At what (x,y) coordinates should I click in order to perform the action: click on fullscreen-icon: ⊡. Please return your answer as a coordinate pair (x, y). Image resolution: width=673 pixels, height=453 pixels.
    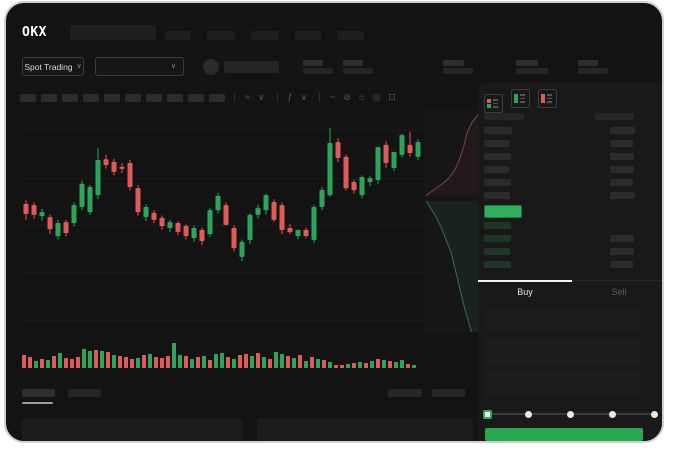
    Looking at the image, I should click on (392, 97).